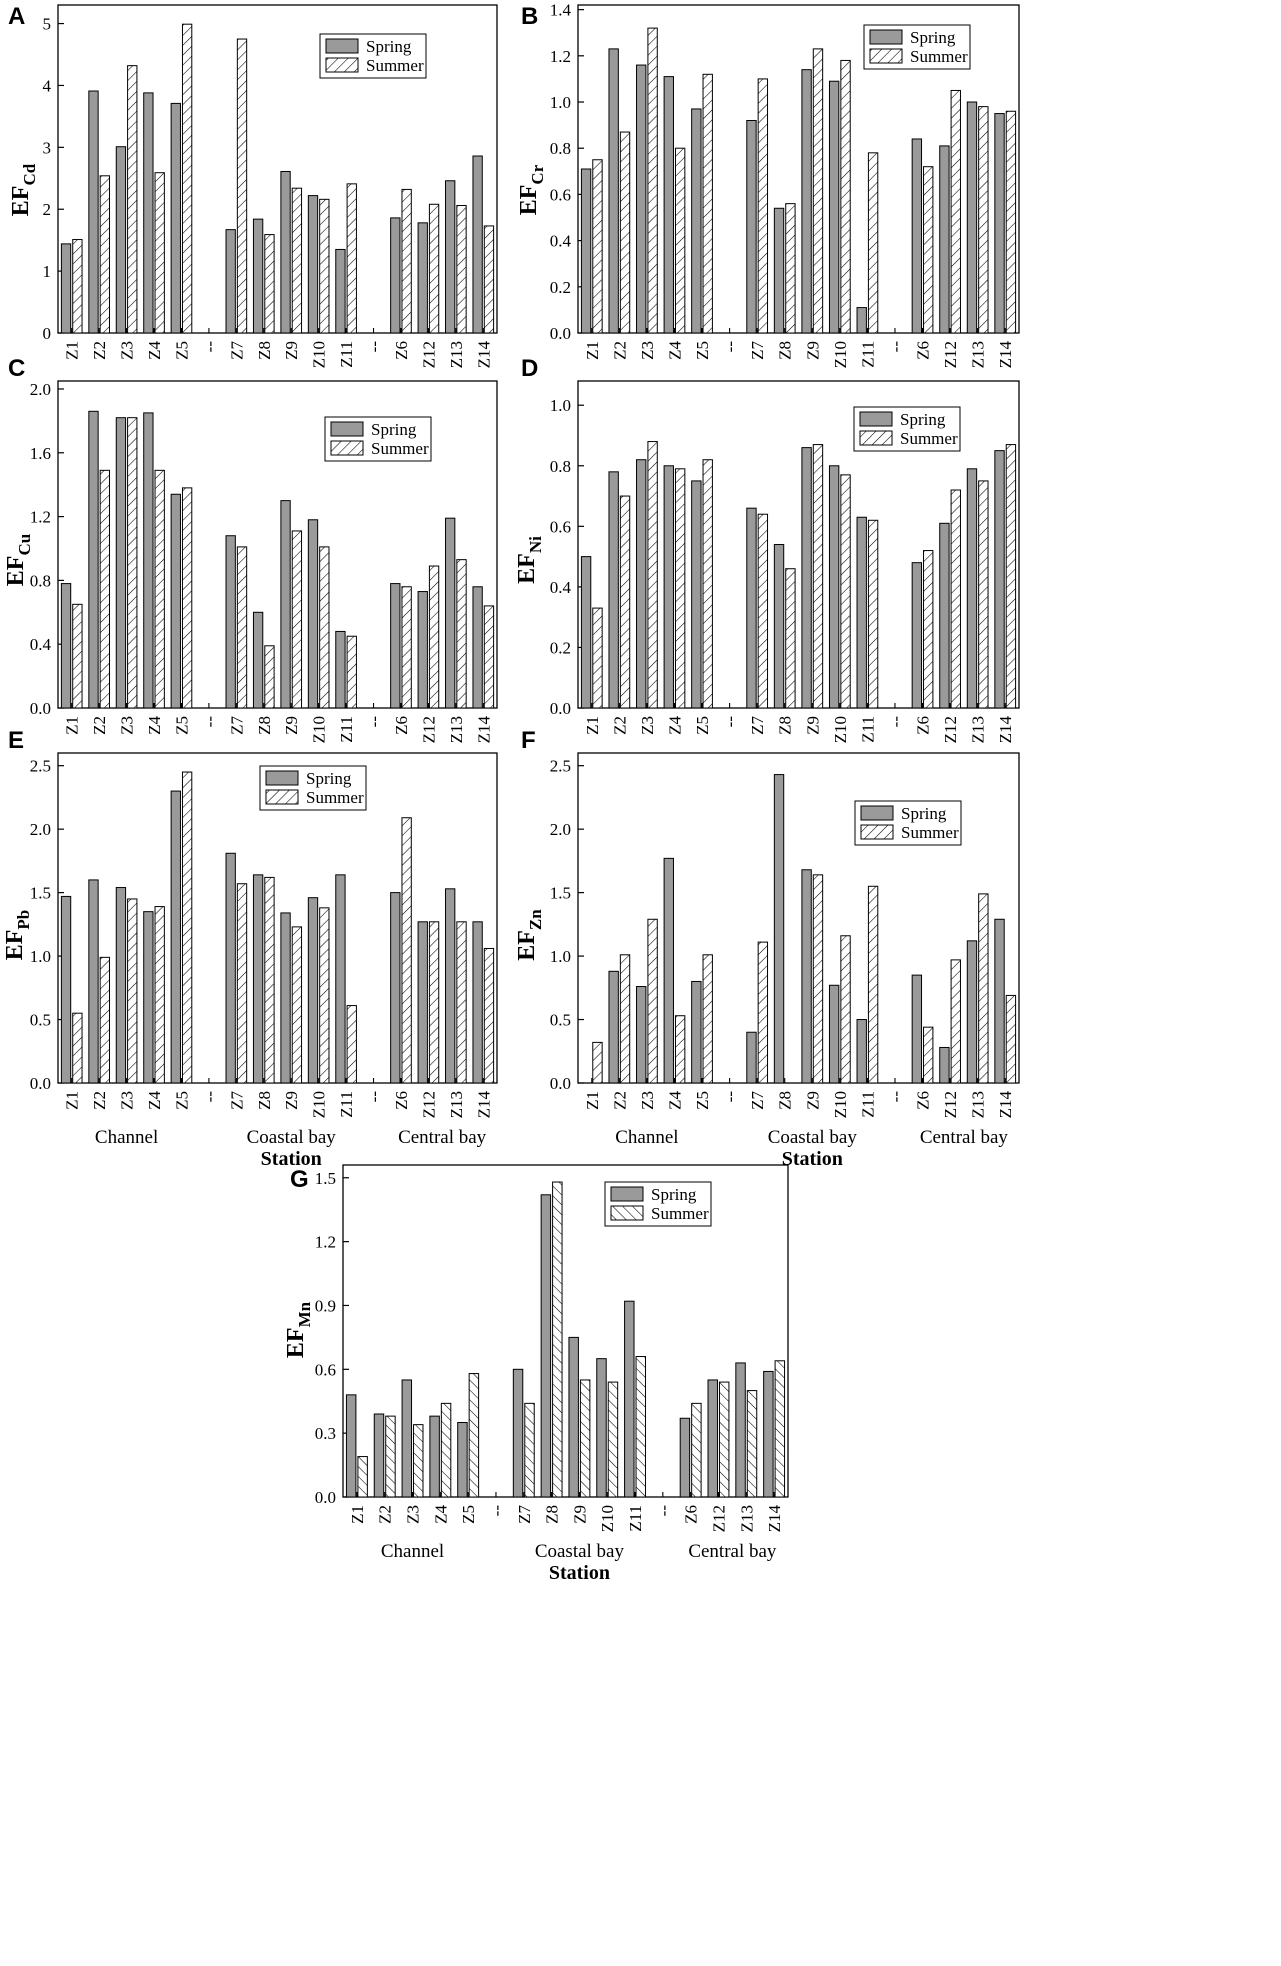  What do you see at coordinates (780, 1429) in the screenshot?
I see `bar-summer-z14` at bounding box center [780, 1429].